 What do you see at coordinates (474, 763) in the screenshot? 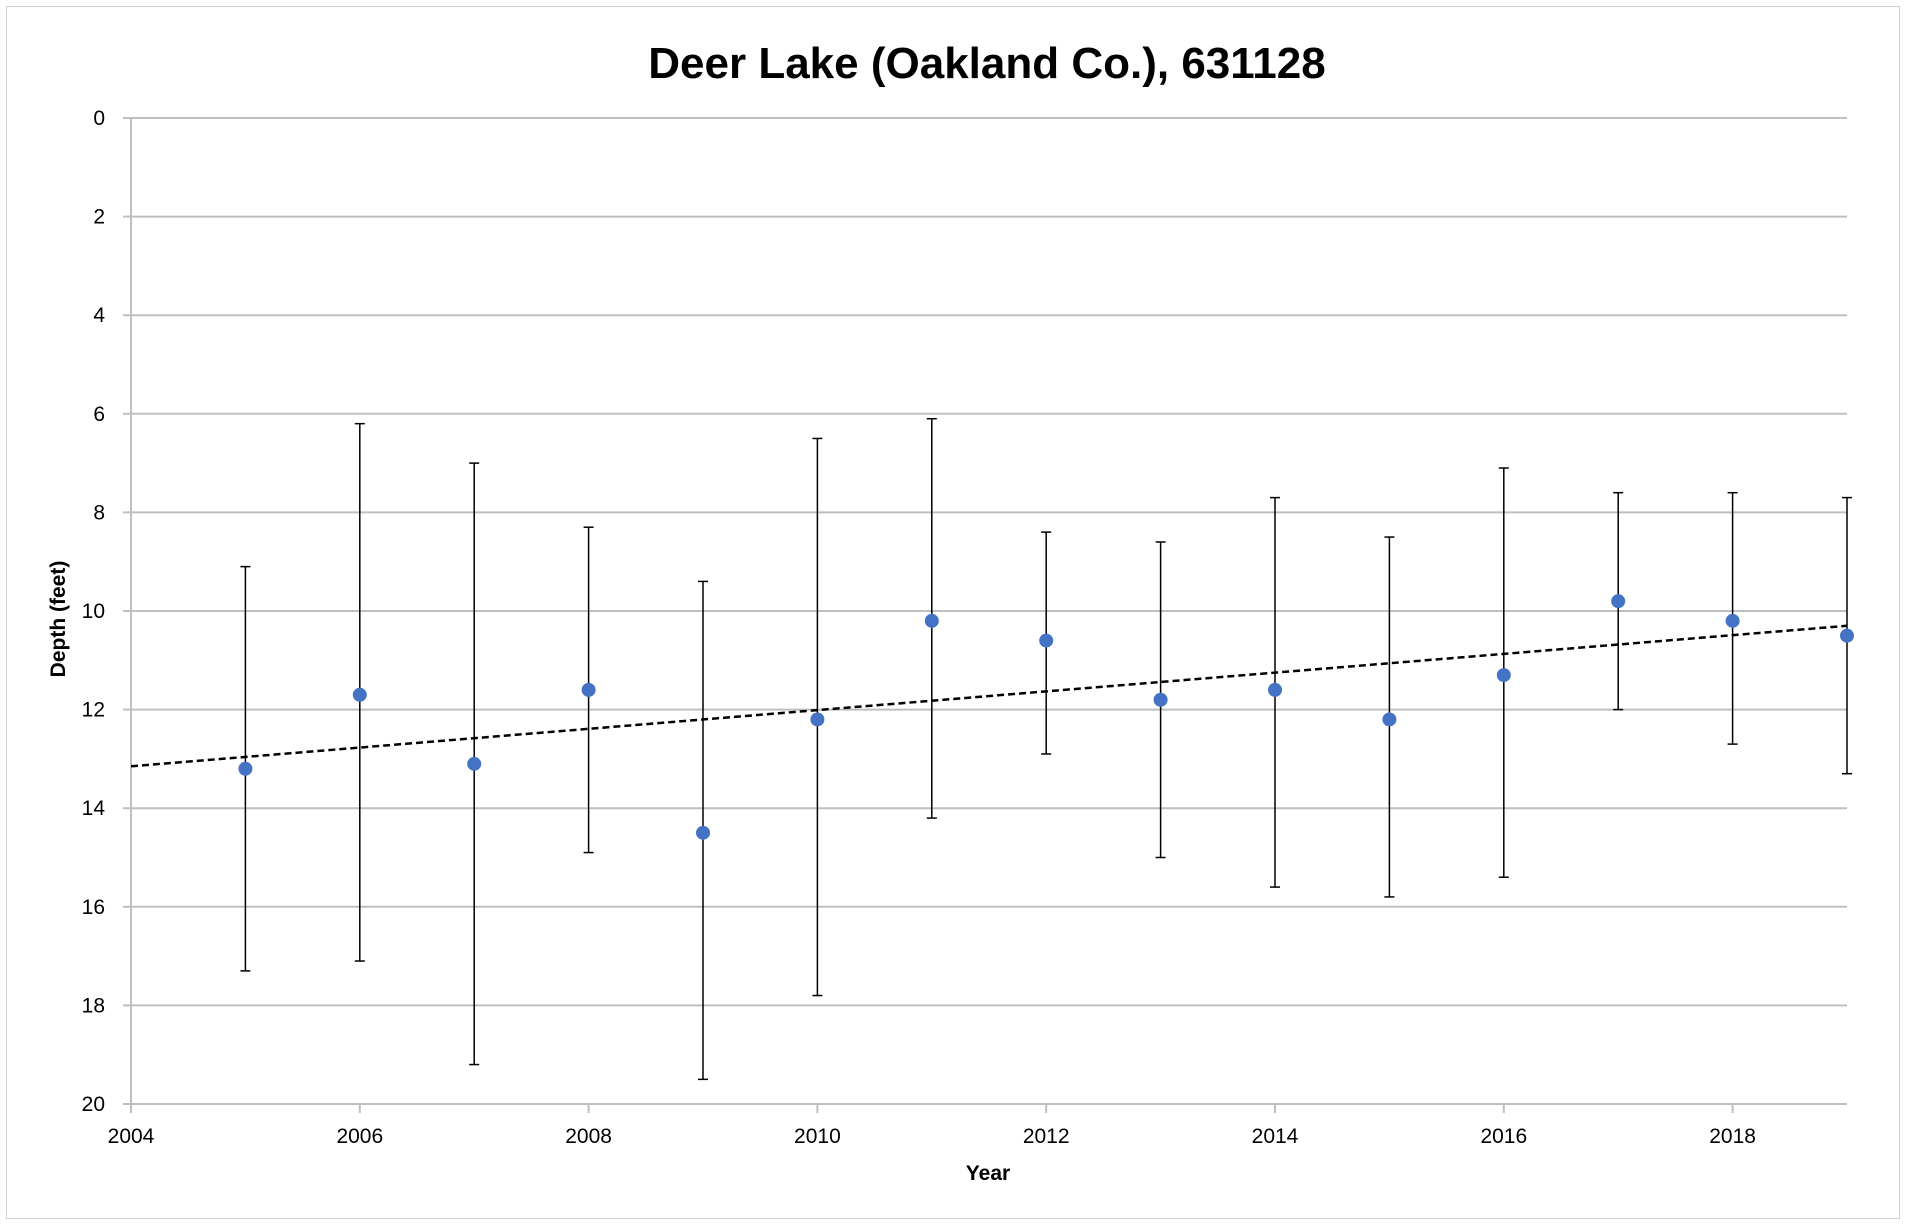
I see `data-point-2007` at bounding box center [474, 763].